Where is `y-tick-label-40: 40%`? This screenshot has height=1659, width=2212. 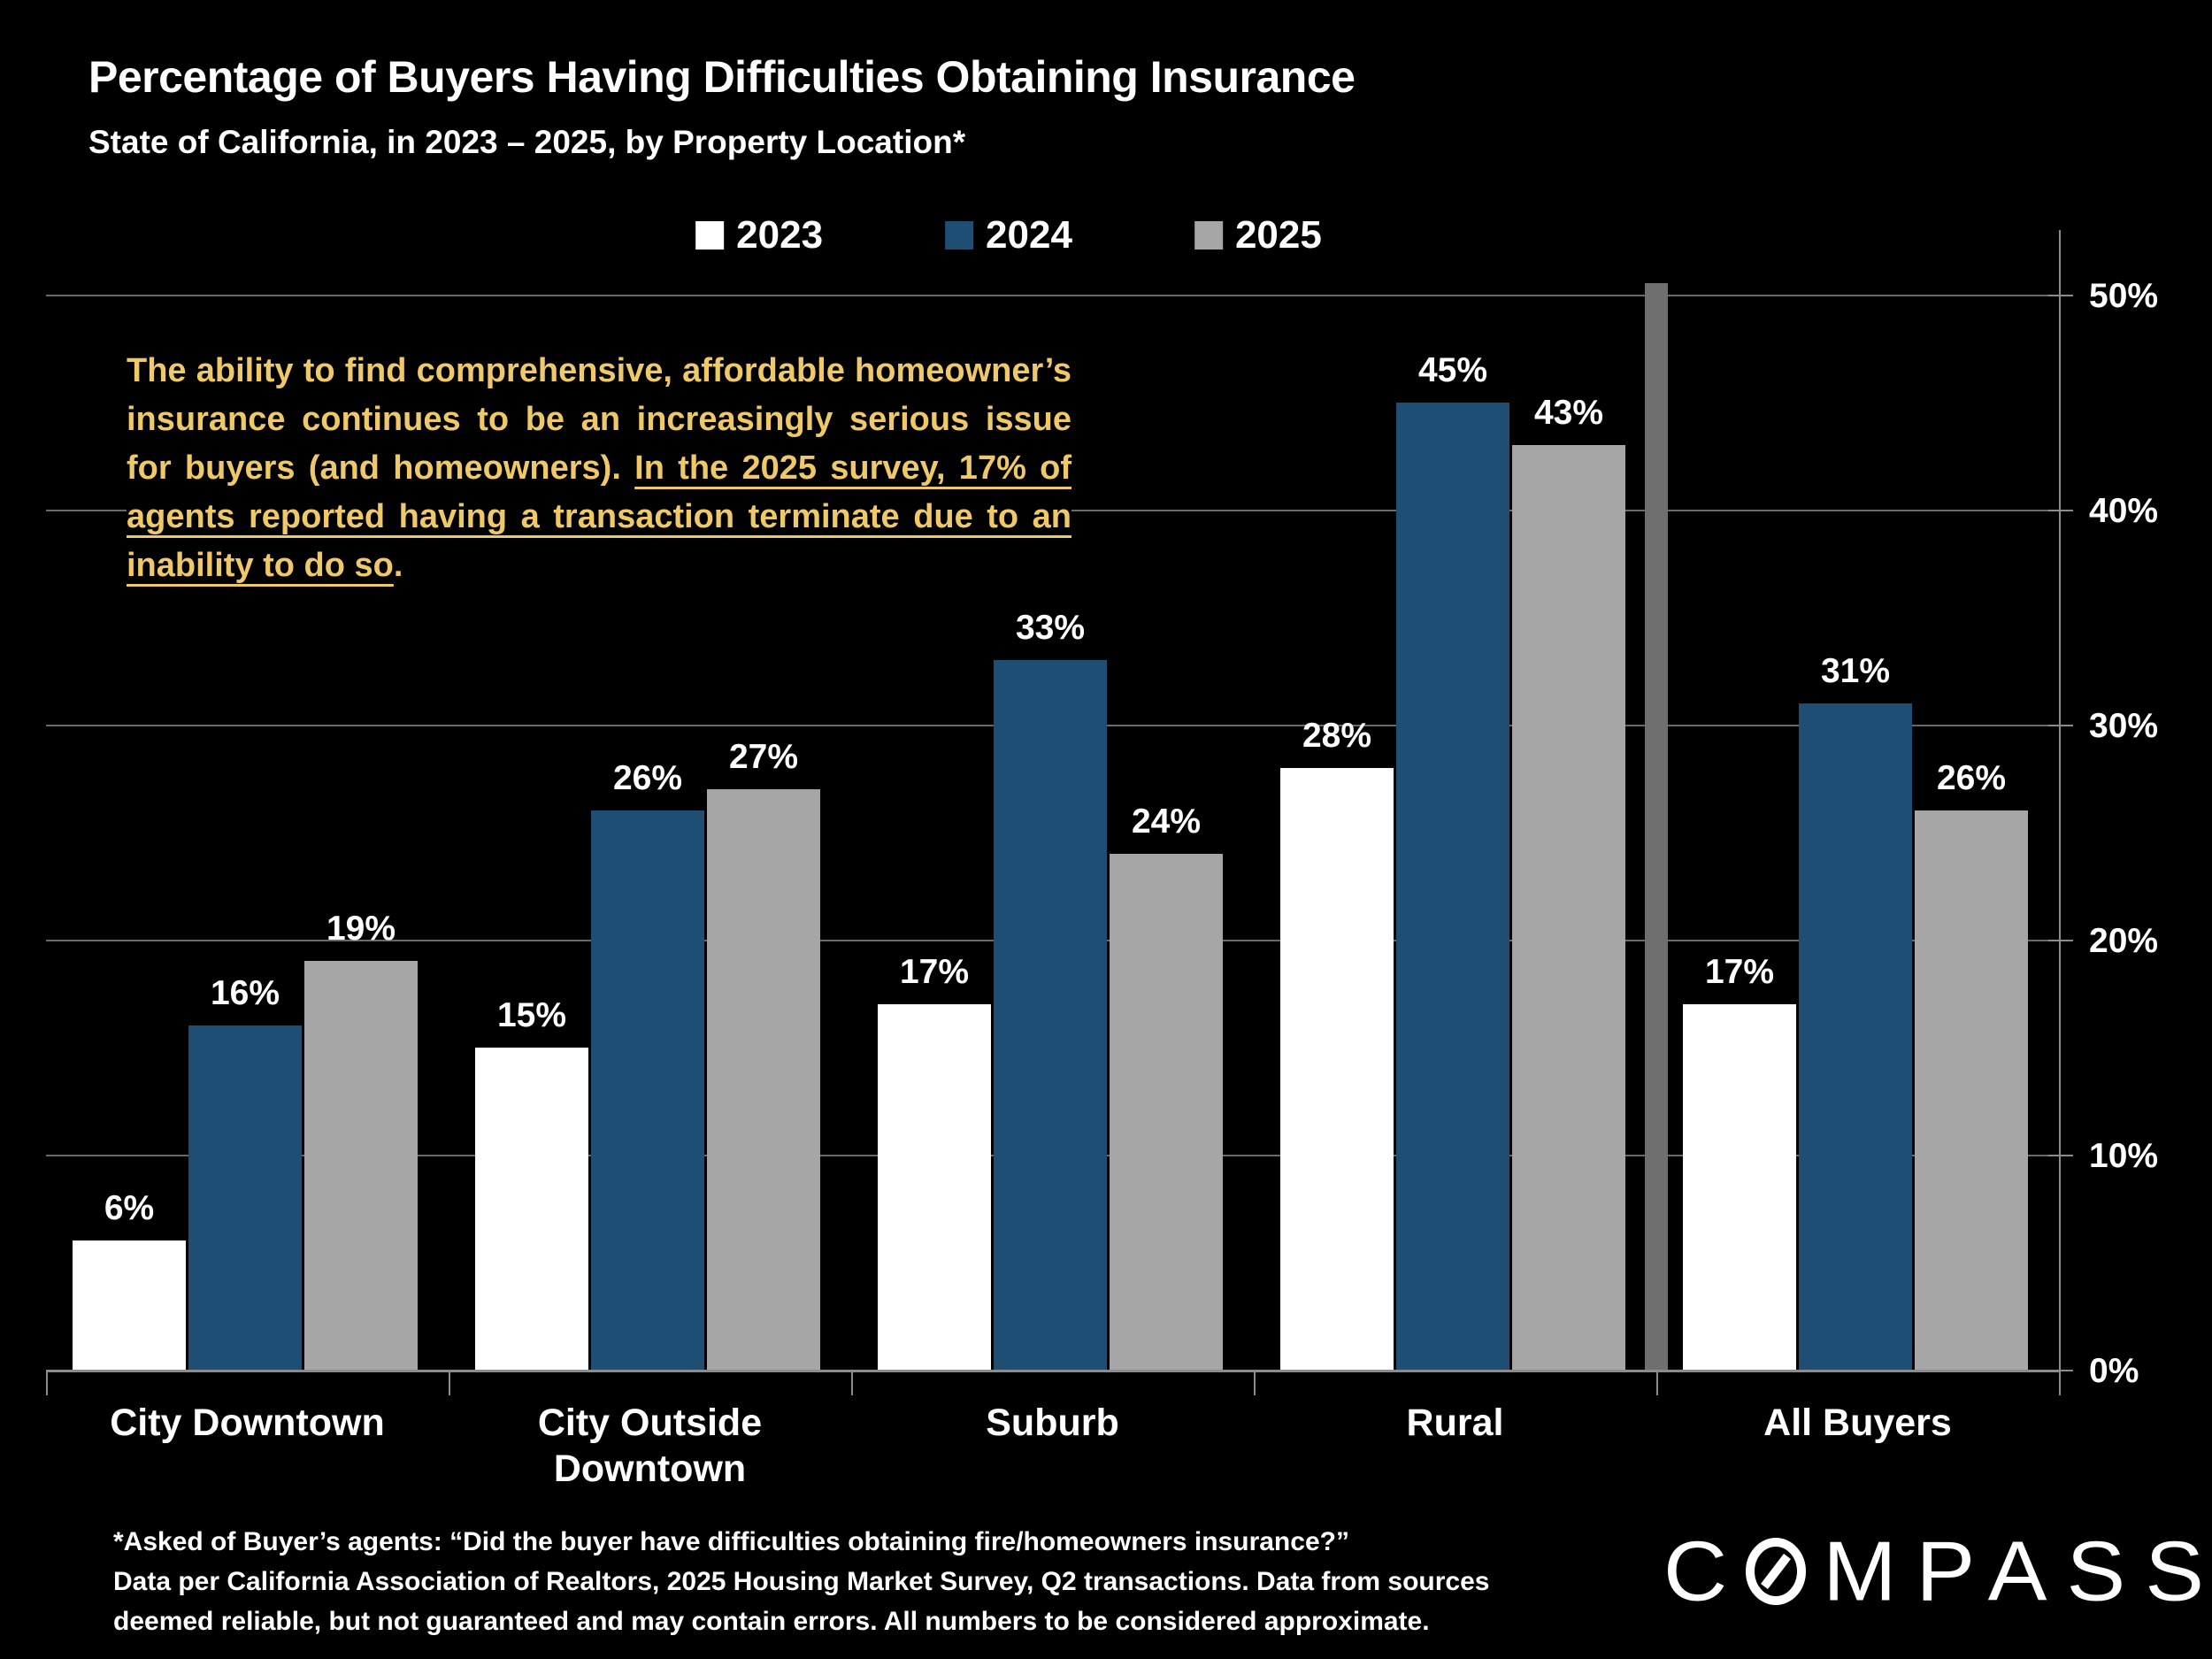 y-tick-label-40: 40% is located at coordinates (2124, 511).